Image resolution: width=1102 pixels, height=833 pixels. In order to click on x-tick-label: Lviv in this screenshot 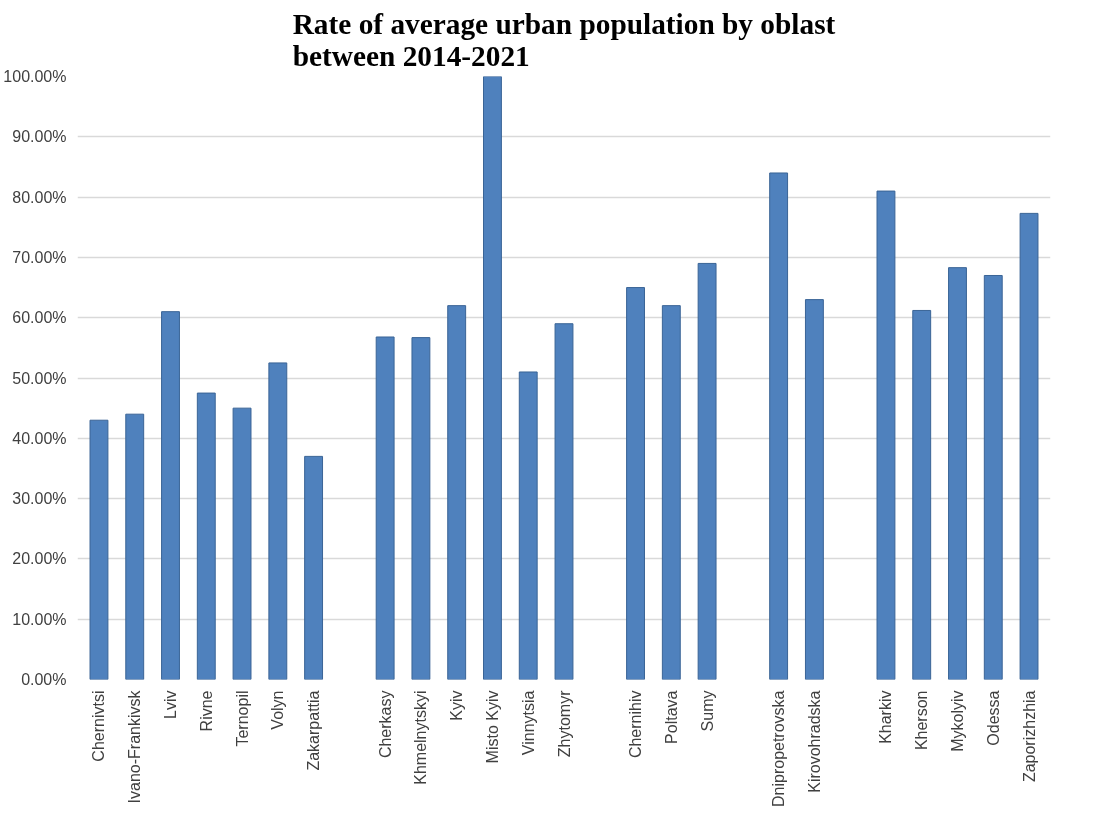, I will do `click(171, 704)`.